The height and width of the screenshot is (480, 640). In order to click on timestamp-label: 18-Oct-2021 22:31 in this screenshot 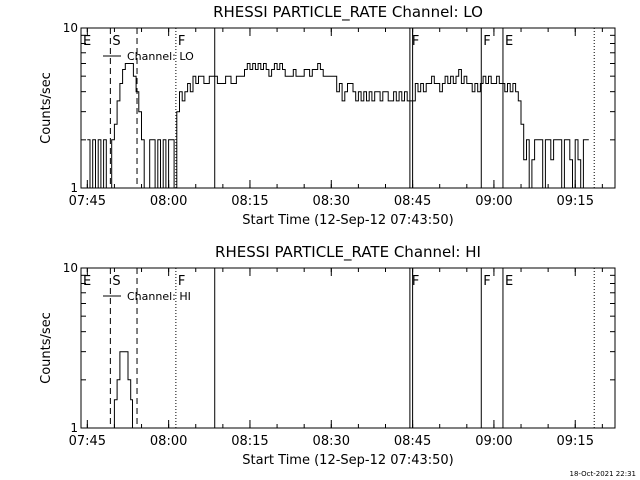, I will do `click(602, 474)`.